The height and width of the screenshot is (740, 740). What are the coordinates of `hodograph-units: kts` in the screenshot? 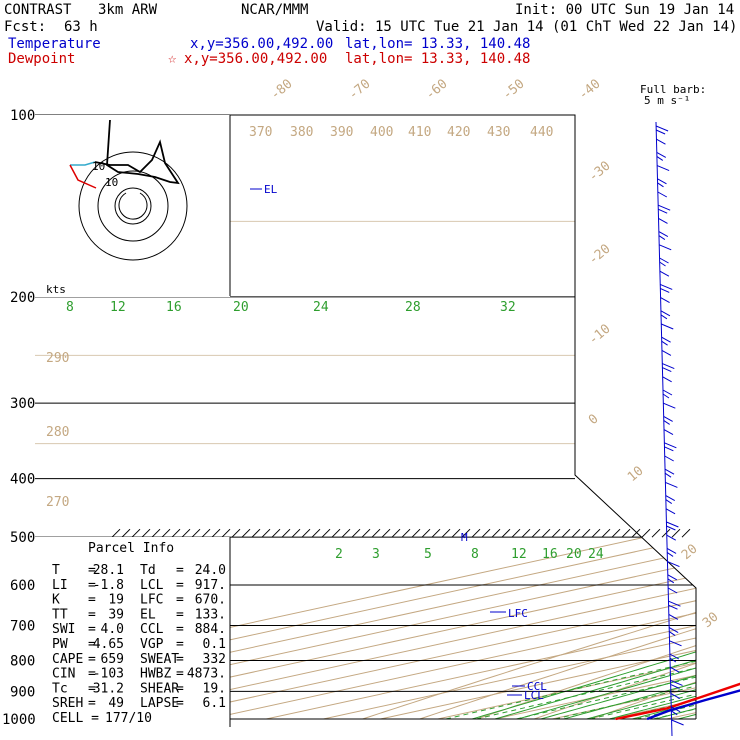 It's located at (56, 289).